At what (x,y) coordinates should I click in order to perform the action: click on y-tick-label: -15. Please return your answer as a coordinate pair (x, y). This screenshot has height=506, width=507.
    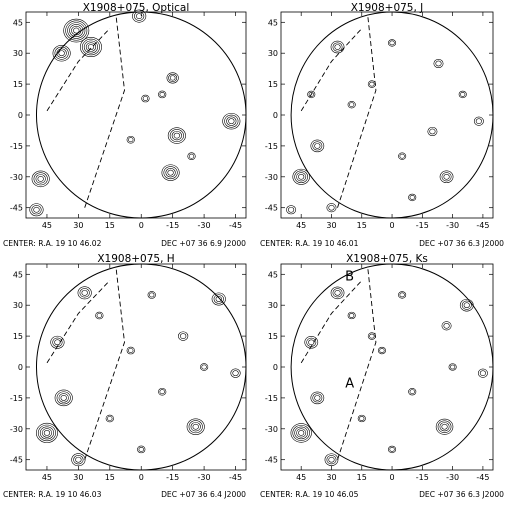
    Looking at the image, I should click on (16, 146).